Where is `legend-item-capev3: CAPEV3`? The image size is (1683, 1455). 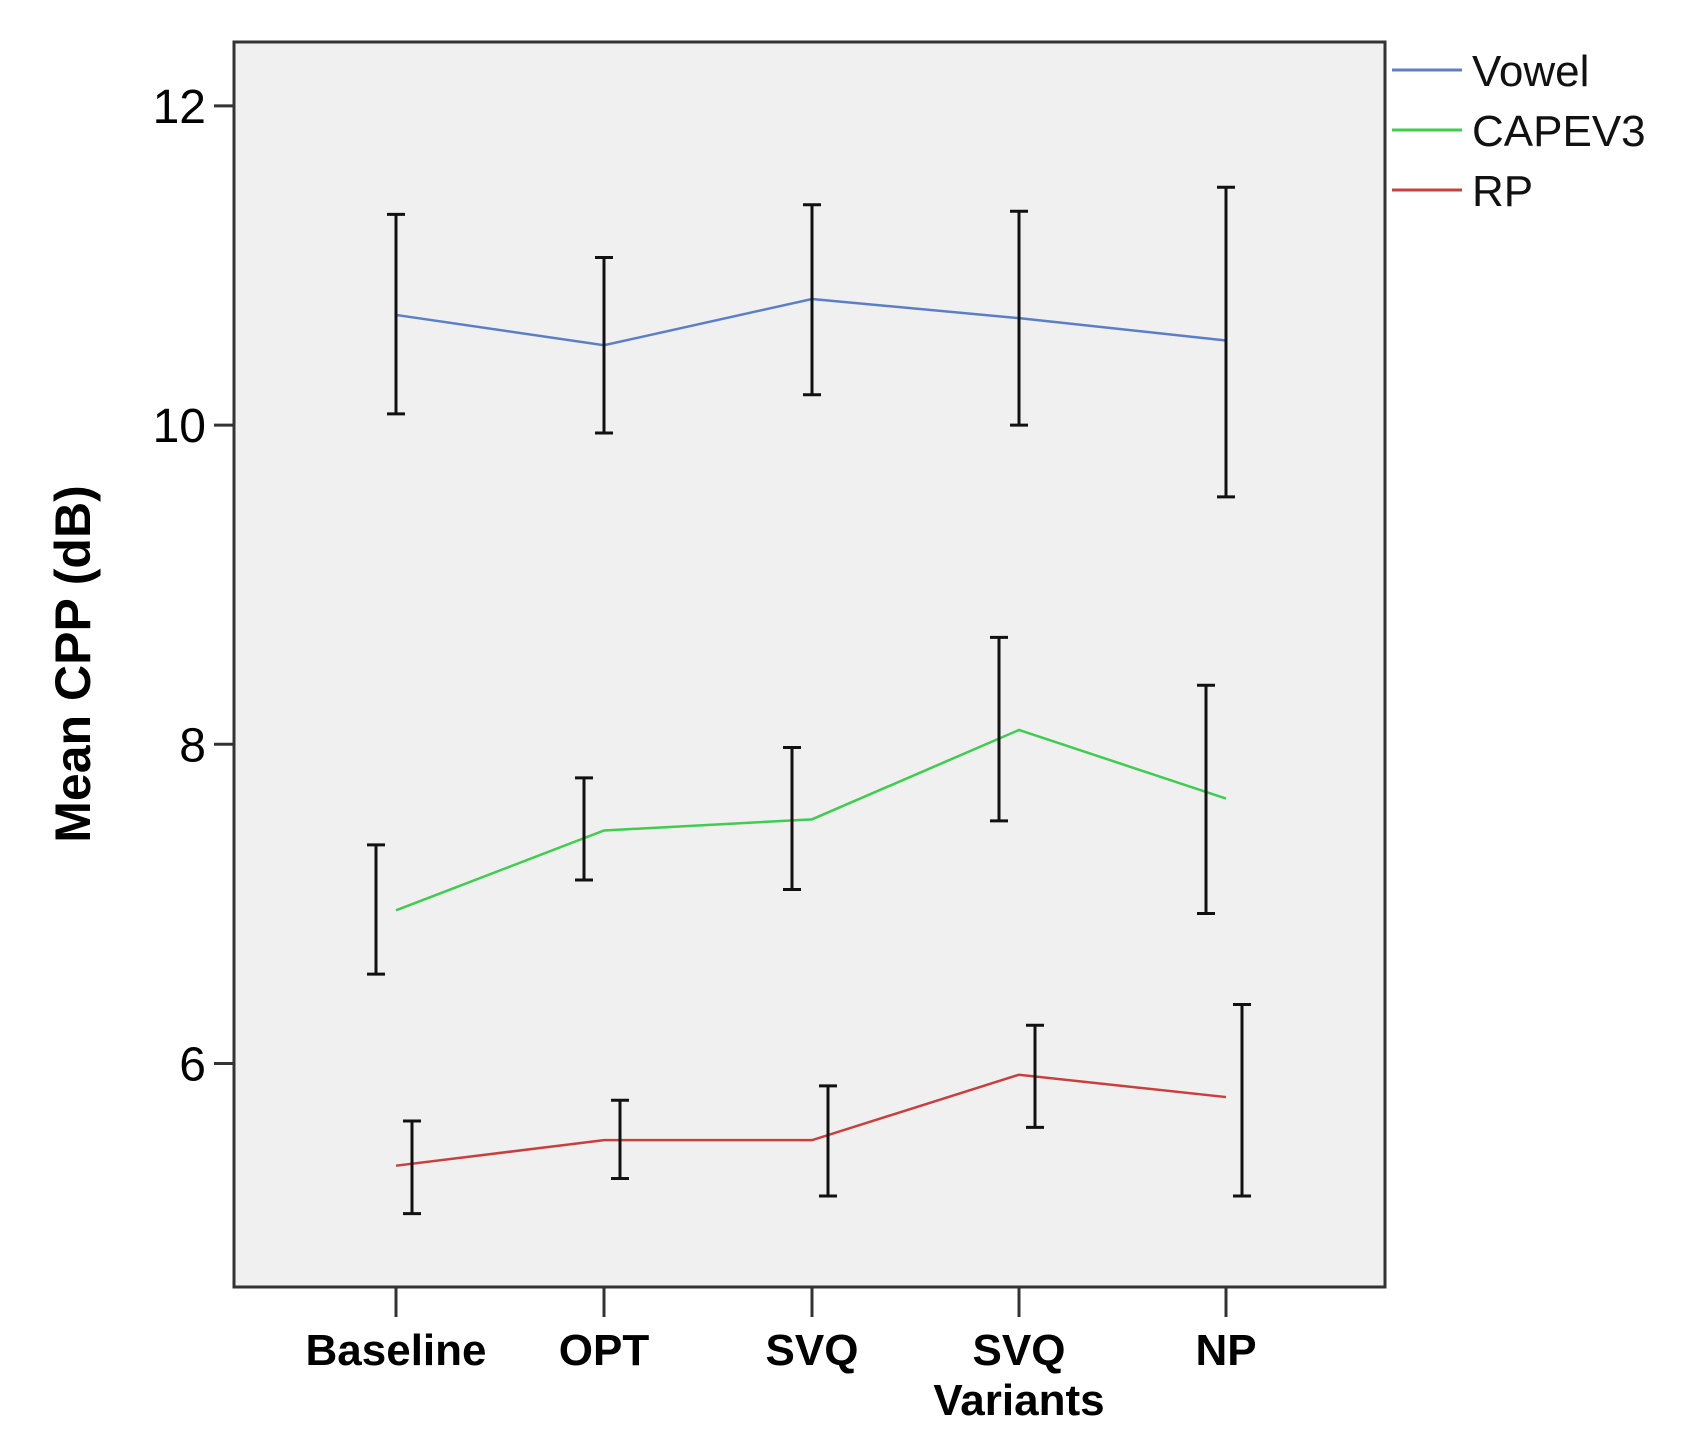 legend-item-capev3: CAPEV3 is located at coordinates (1519, 131).